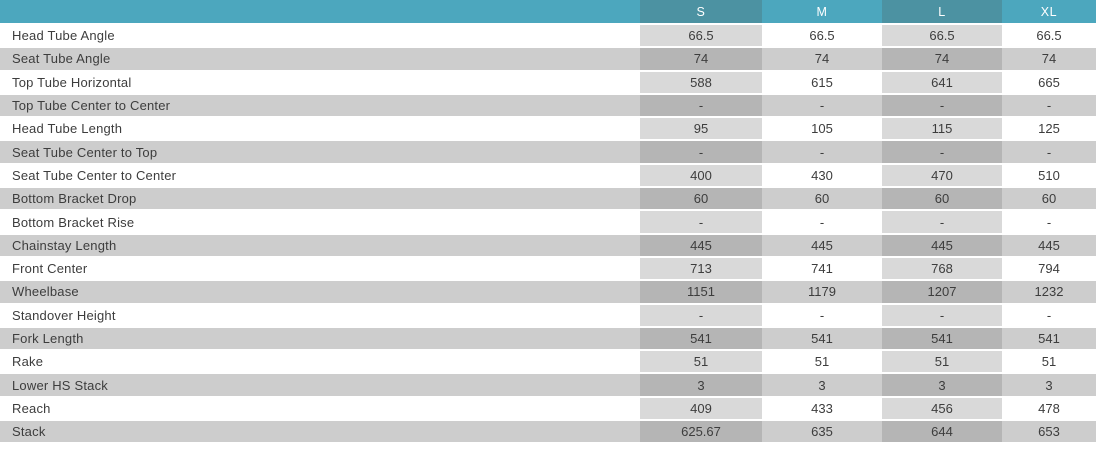 The image size is (1096, 449). I want to click on row-label: Lower HS Stack, so click(320, 386).